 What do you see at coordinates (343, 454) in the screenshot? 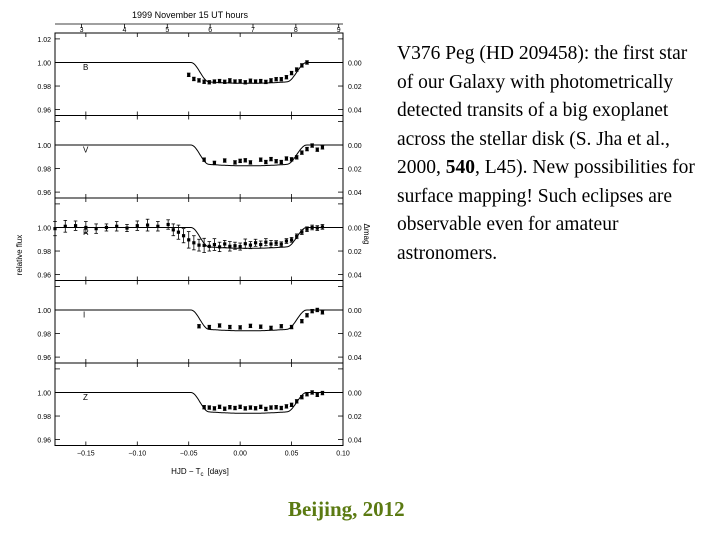
I see `x-tick-label: 0.10` at bounding box center [343, 454].